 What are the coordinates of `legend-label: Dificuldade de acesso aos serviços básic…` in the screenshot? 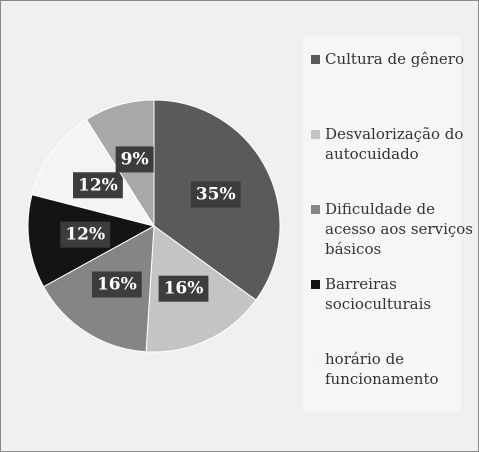 It's located at (399, 229).